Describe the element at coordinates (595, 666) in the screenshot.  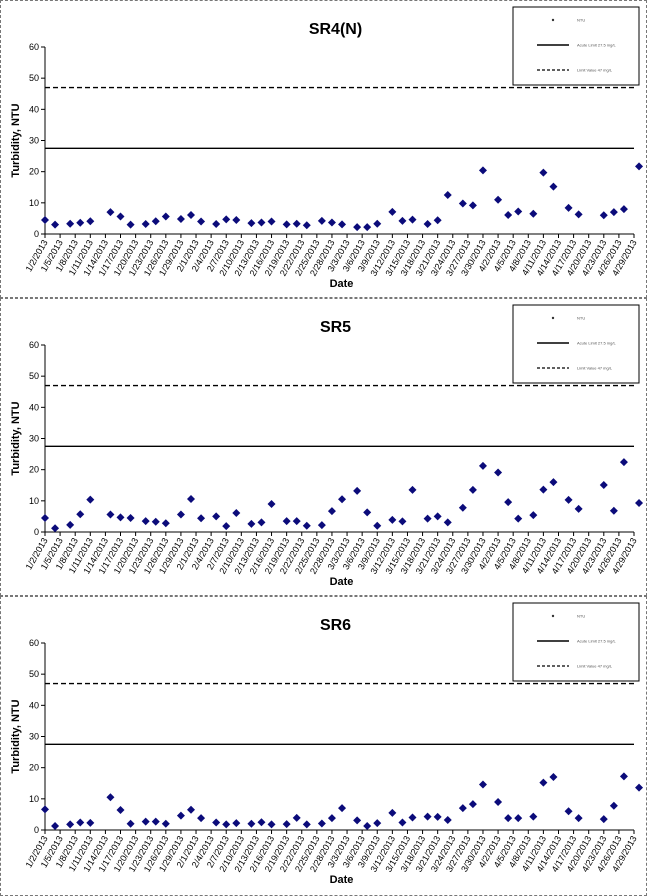
I see `legend-label: Limit Value 47 mg/L` at that location.